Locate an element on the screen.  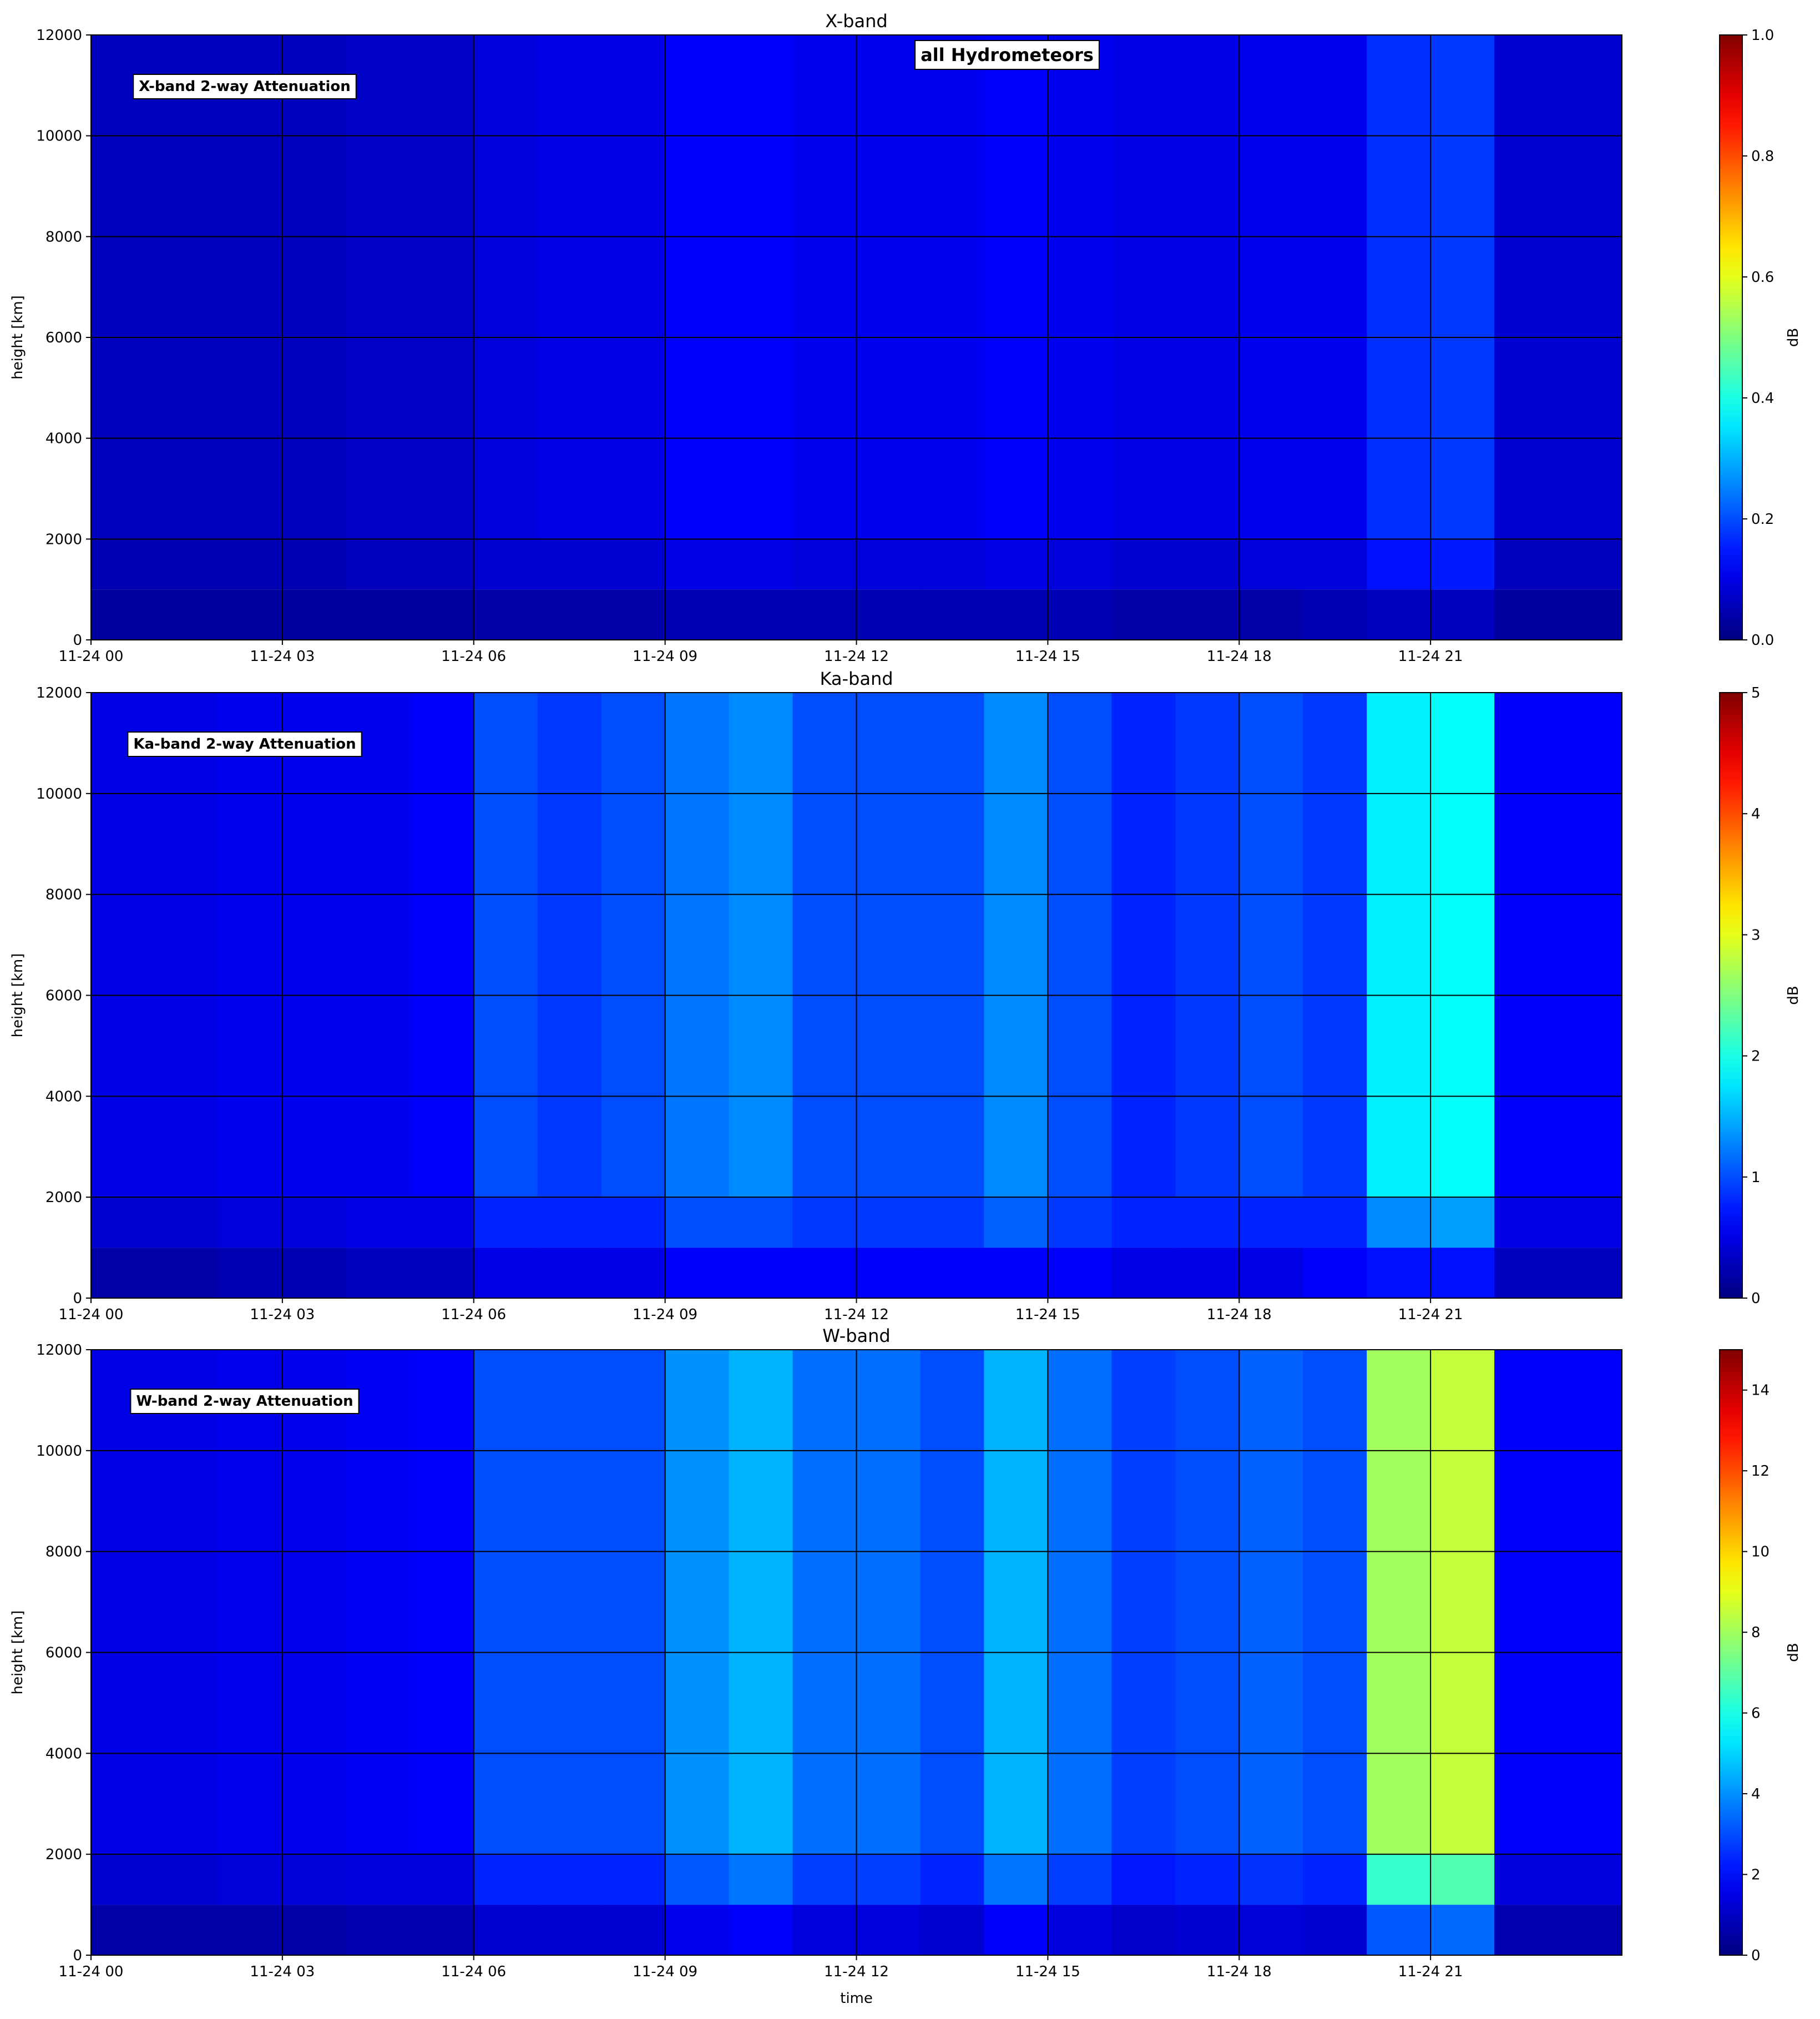
y-tick-label: 8000 is located at coordinates (64, 237).